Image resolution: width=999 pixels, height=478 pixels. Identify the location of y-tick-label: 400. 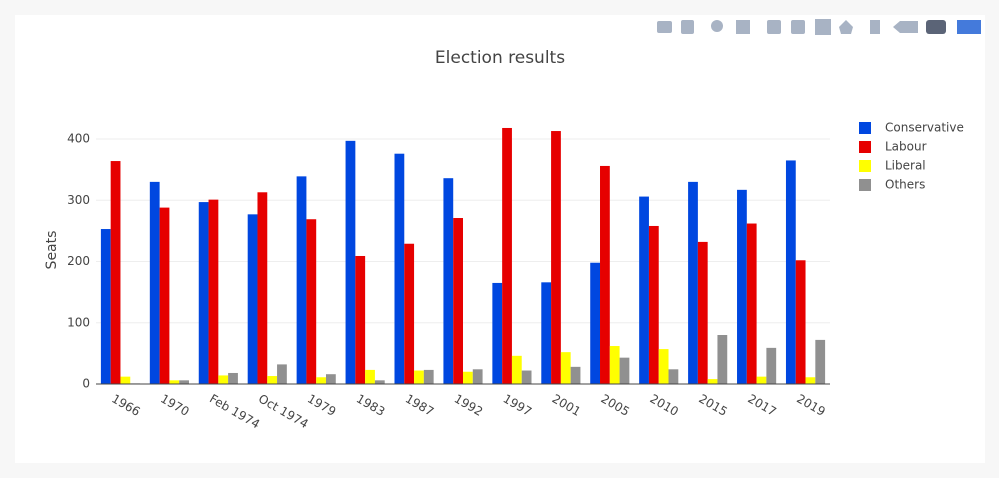
(78, 139).